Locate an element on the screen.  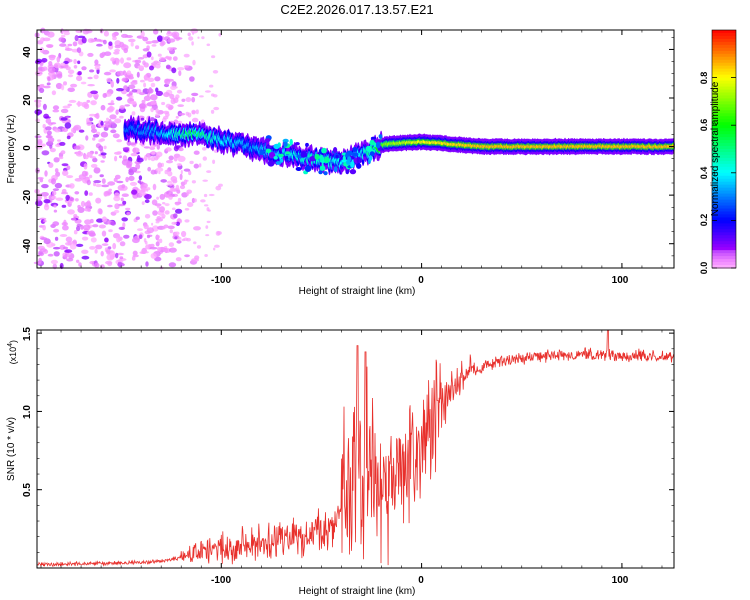
colorbar-ticks is located at coordinates (724, 173).